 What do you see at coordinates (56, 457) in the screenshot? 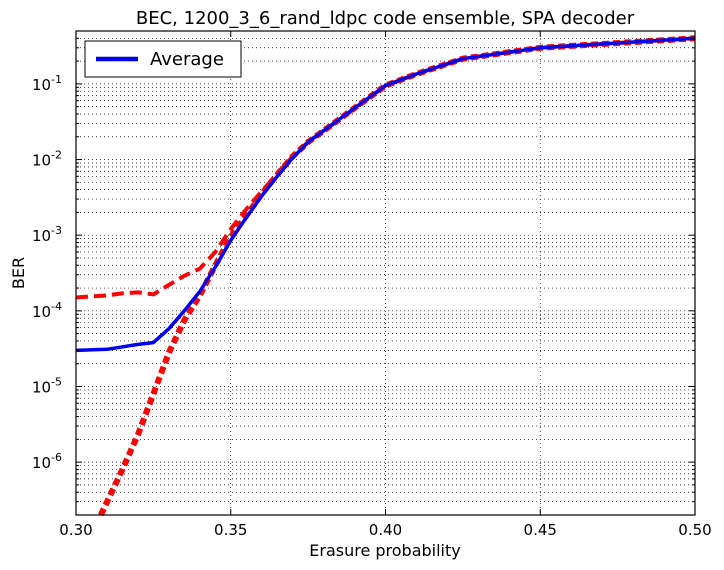
I see `y-tick-exponent: -6` at bounding box center [56, 457].